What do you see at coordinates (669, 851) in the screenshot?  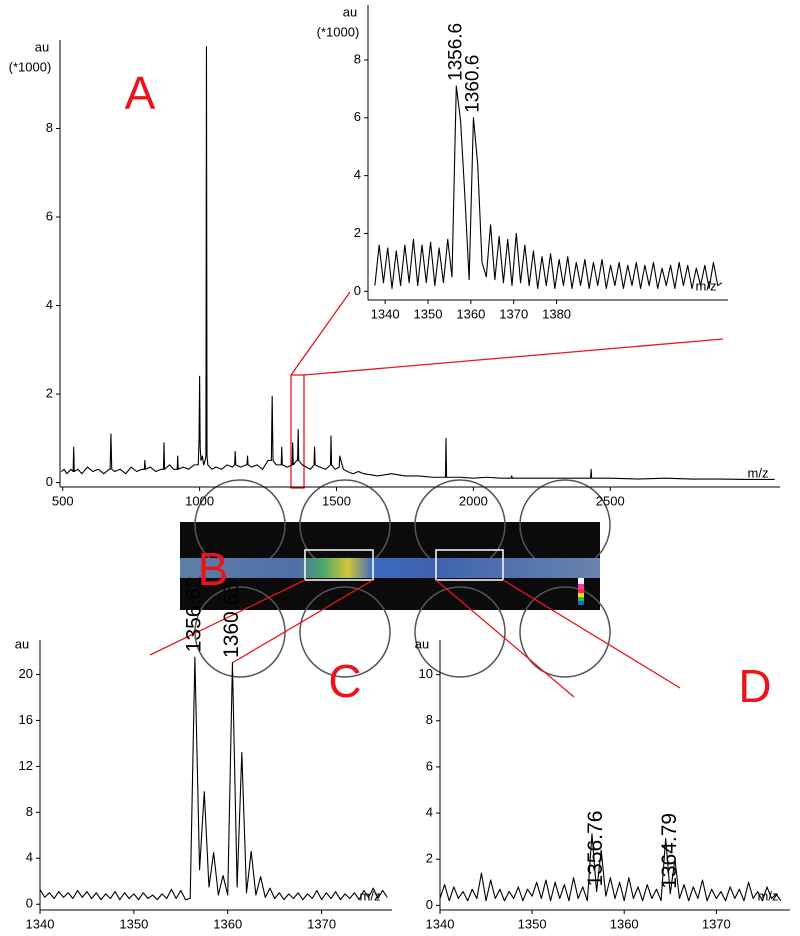 I see `peak-label: 1364.79` at bounding box center [669, 851].